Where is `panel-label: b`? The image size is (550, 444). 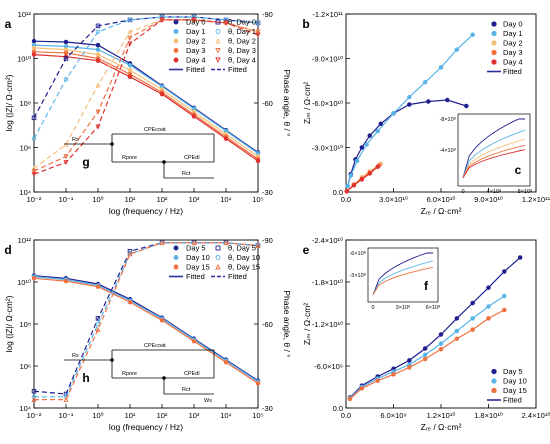 panel-label: b is located at coordinates (305, 24).